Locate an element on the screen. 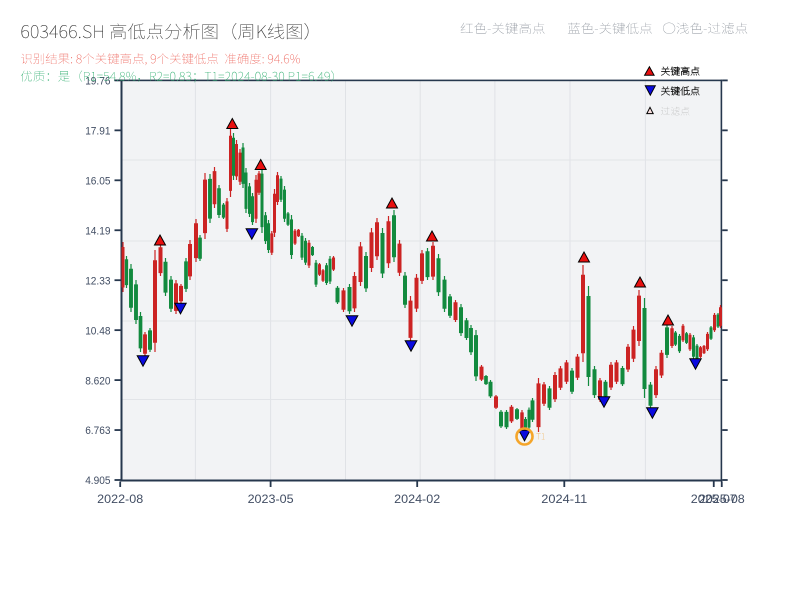 Image resolution: width=800 pixels, height=600 pixels. svg-text: 8.620 is located at coordinates (97, 381).